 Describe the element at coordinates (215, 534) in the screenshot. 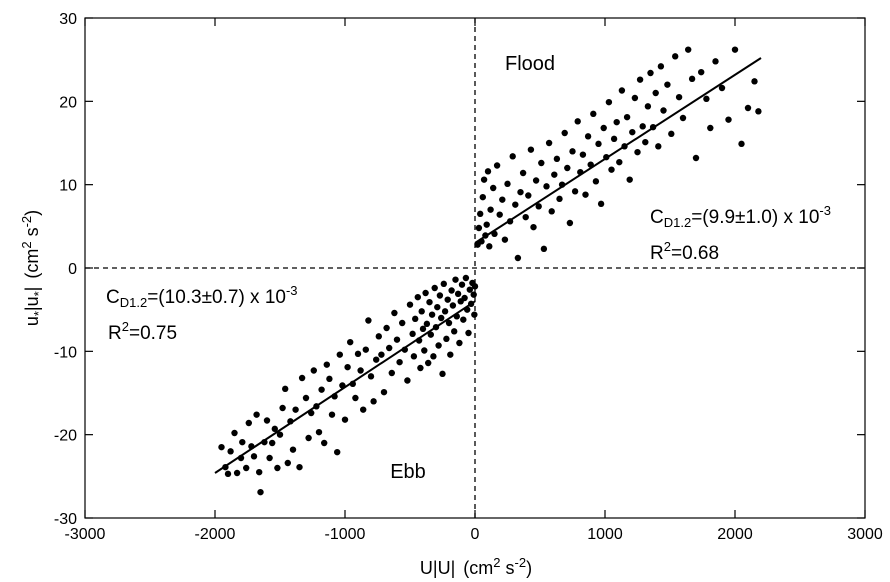

I see `x-tick-label: -2000` at that location.